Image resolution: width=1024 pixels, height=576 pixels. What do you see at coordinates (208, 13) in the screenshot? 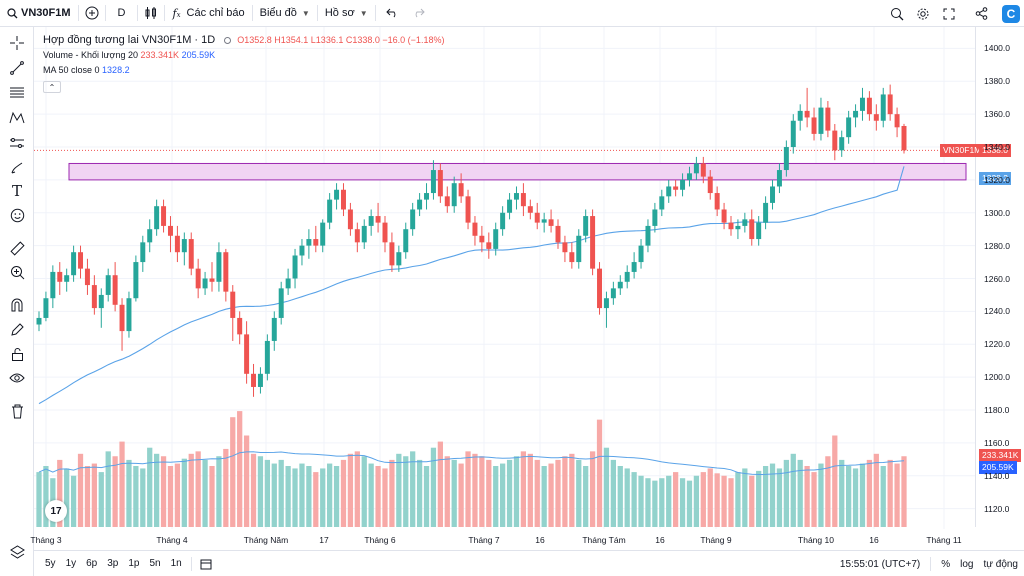
I see `indicators-button: fx Các chỉ báo` at bounding box center [208, 13].